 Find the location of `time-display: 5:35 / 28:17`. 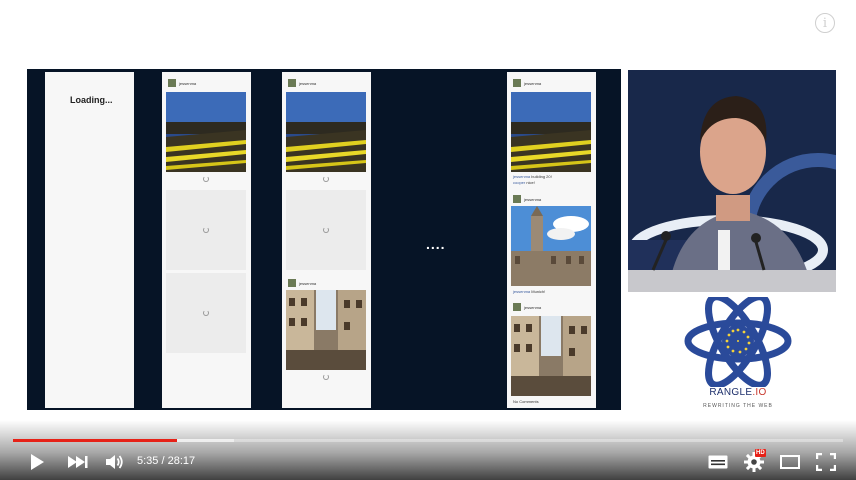

time-display: 5:35 / 28:17 is located at coordinates (166, 461).